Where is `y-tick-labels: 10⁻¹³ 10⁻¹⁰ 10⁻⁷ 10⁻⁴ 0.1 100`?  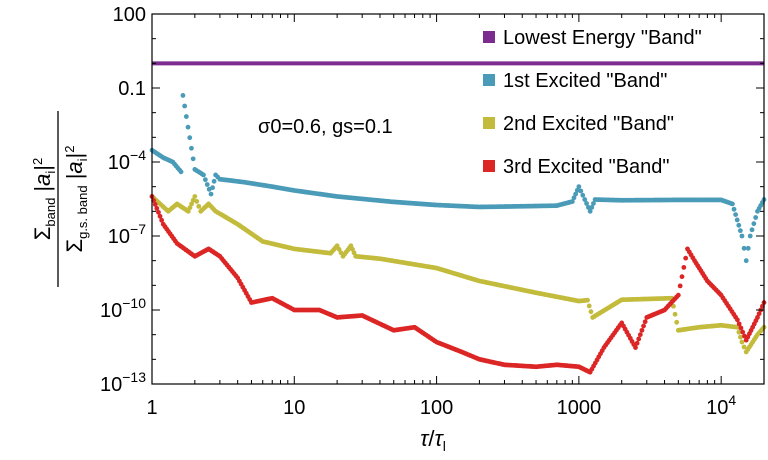
y-tick-labels: 10⁻¹³ 10⁻¹⁰ 10⁻⁷ 10⁻⁴ 0.1 100 is located at coordinates (123, 200).